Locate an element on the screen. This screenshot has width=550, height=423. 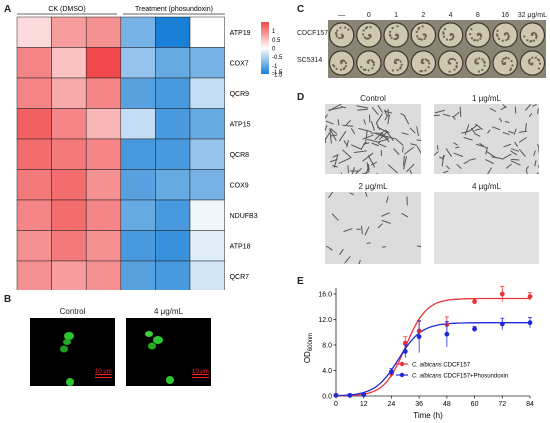
plate-concentration-label: 4 is located at coordinates (450, 15).